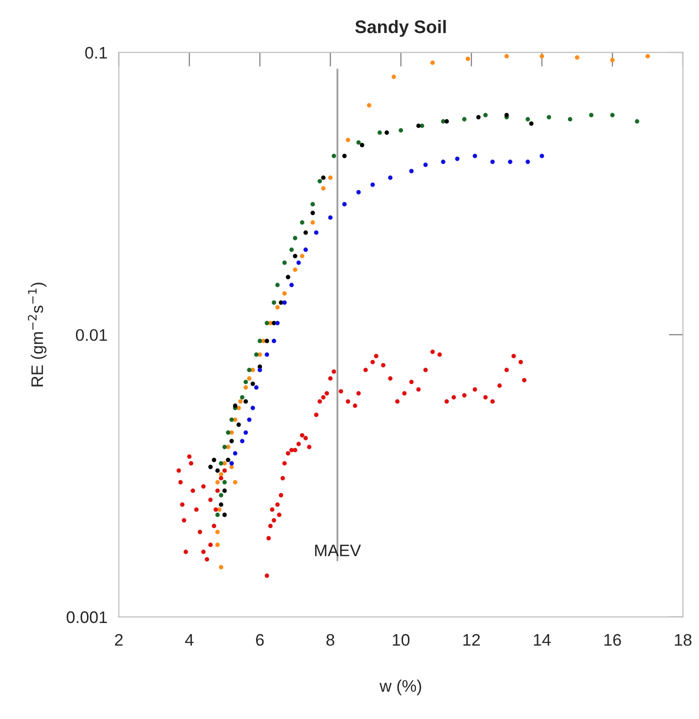  I want to click on x-tick-label: 12, so click(471, 640).